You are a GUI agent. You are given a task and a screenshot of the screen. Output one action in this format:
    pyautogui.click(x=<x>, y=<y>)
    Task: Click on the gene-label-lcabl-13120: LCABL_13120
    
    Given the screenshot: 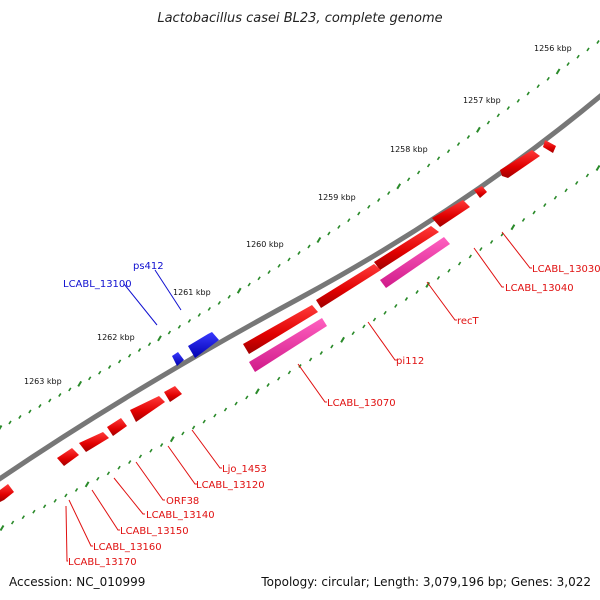 What is the action you would take?
    pyautogui.click(x=230, y=485)
    